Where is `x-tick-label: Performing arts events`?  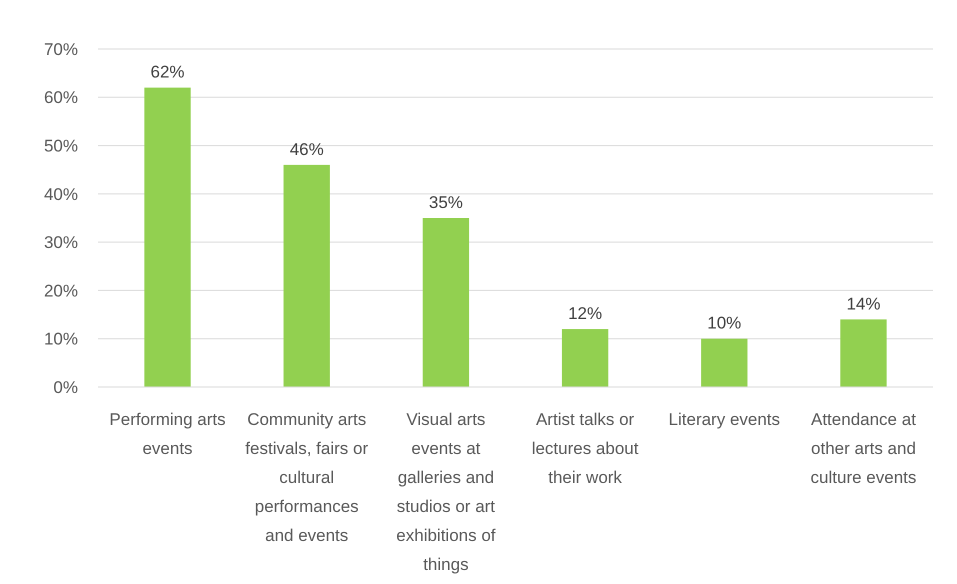 x-tick-label: Performing arts events is located at coordinates (167, 434).